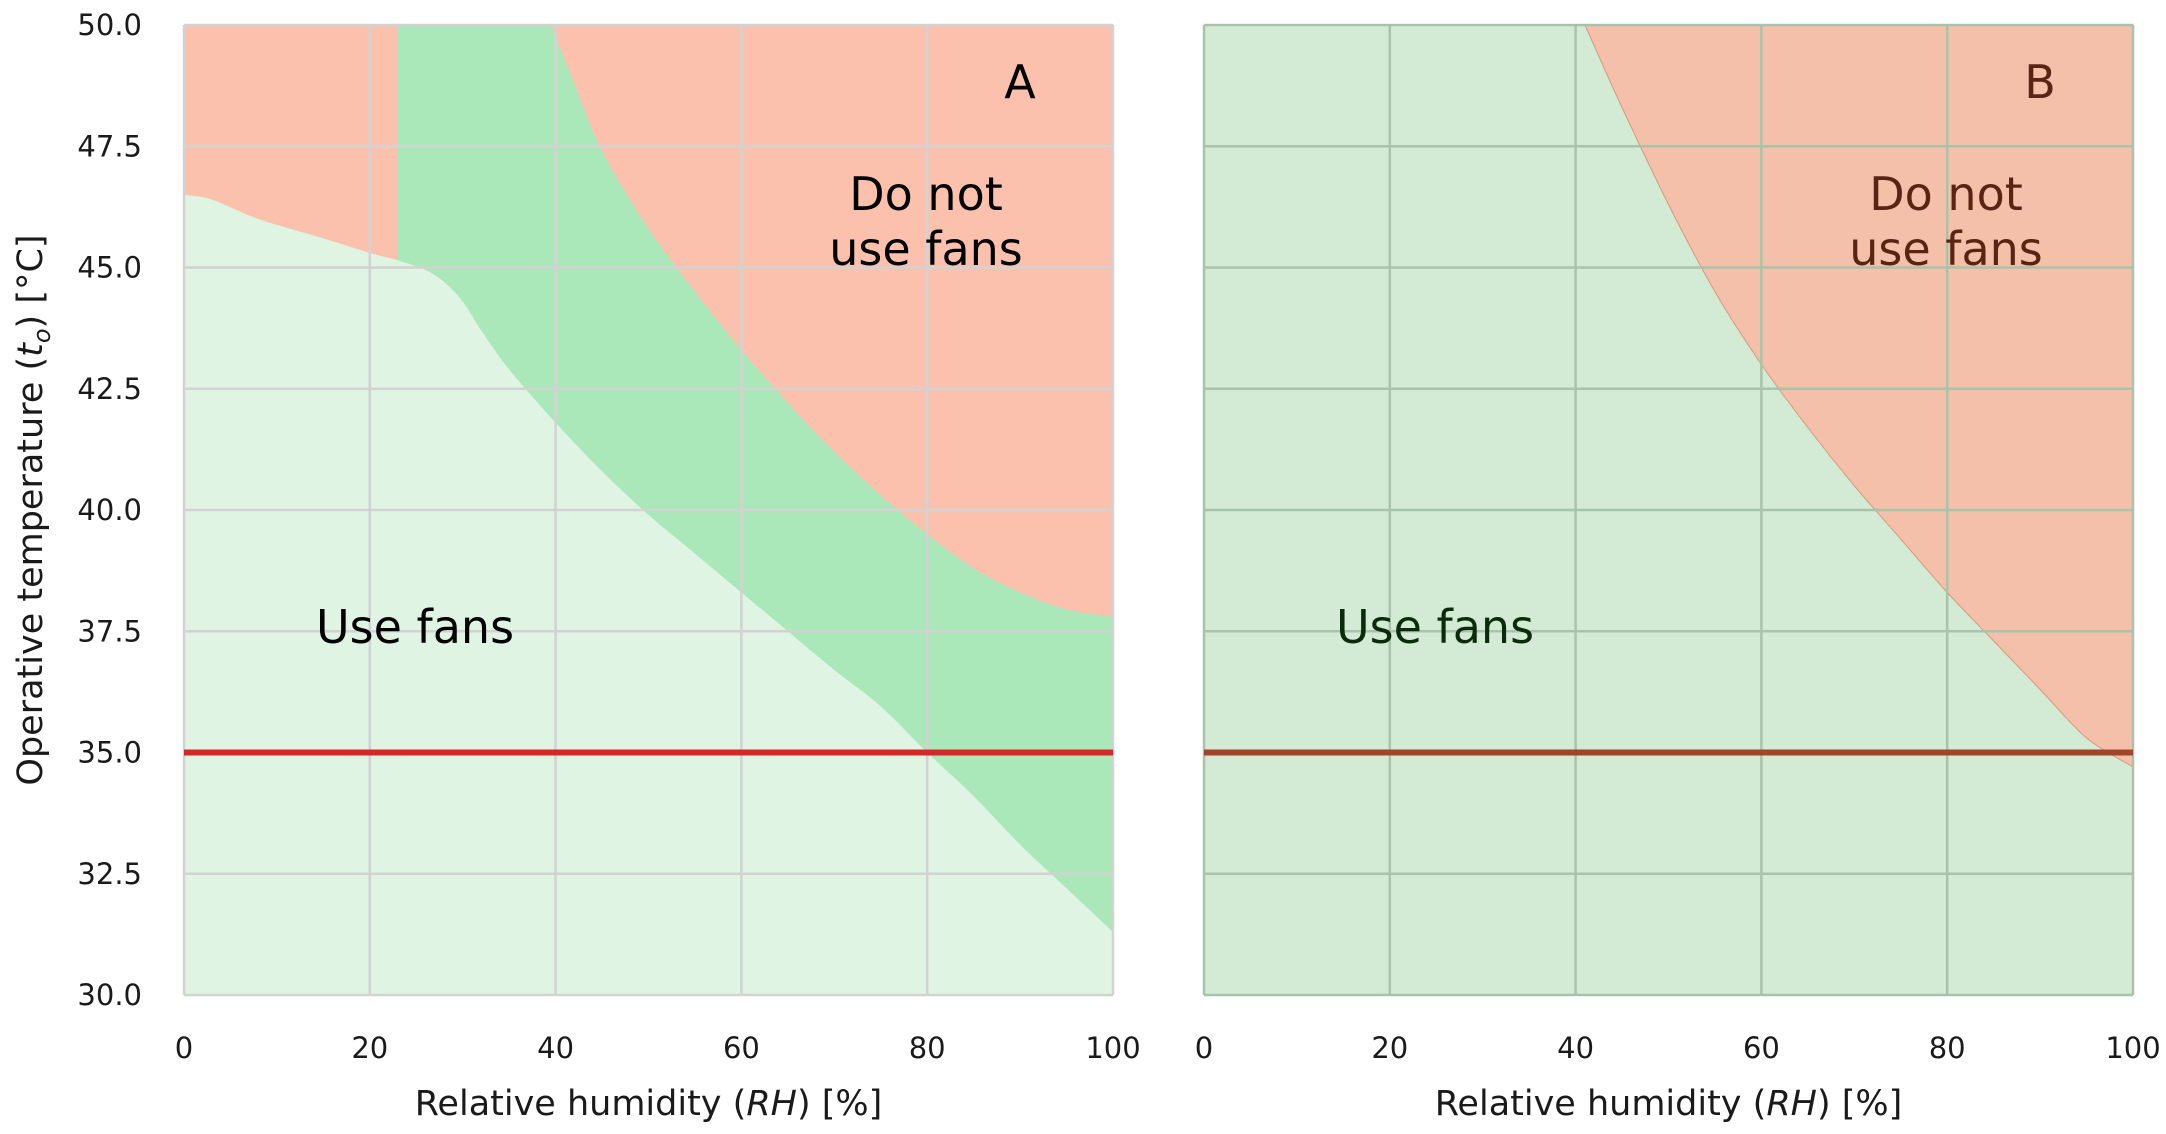 The width and height of the screenshot is (2166, 1134). Describe the element at coordinates (109, 995) in the screenshot. I see `y-tick-label: 30.0` at that location.